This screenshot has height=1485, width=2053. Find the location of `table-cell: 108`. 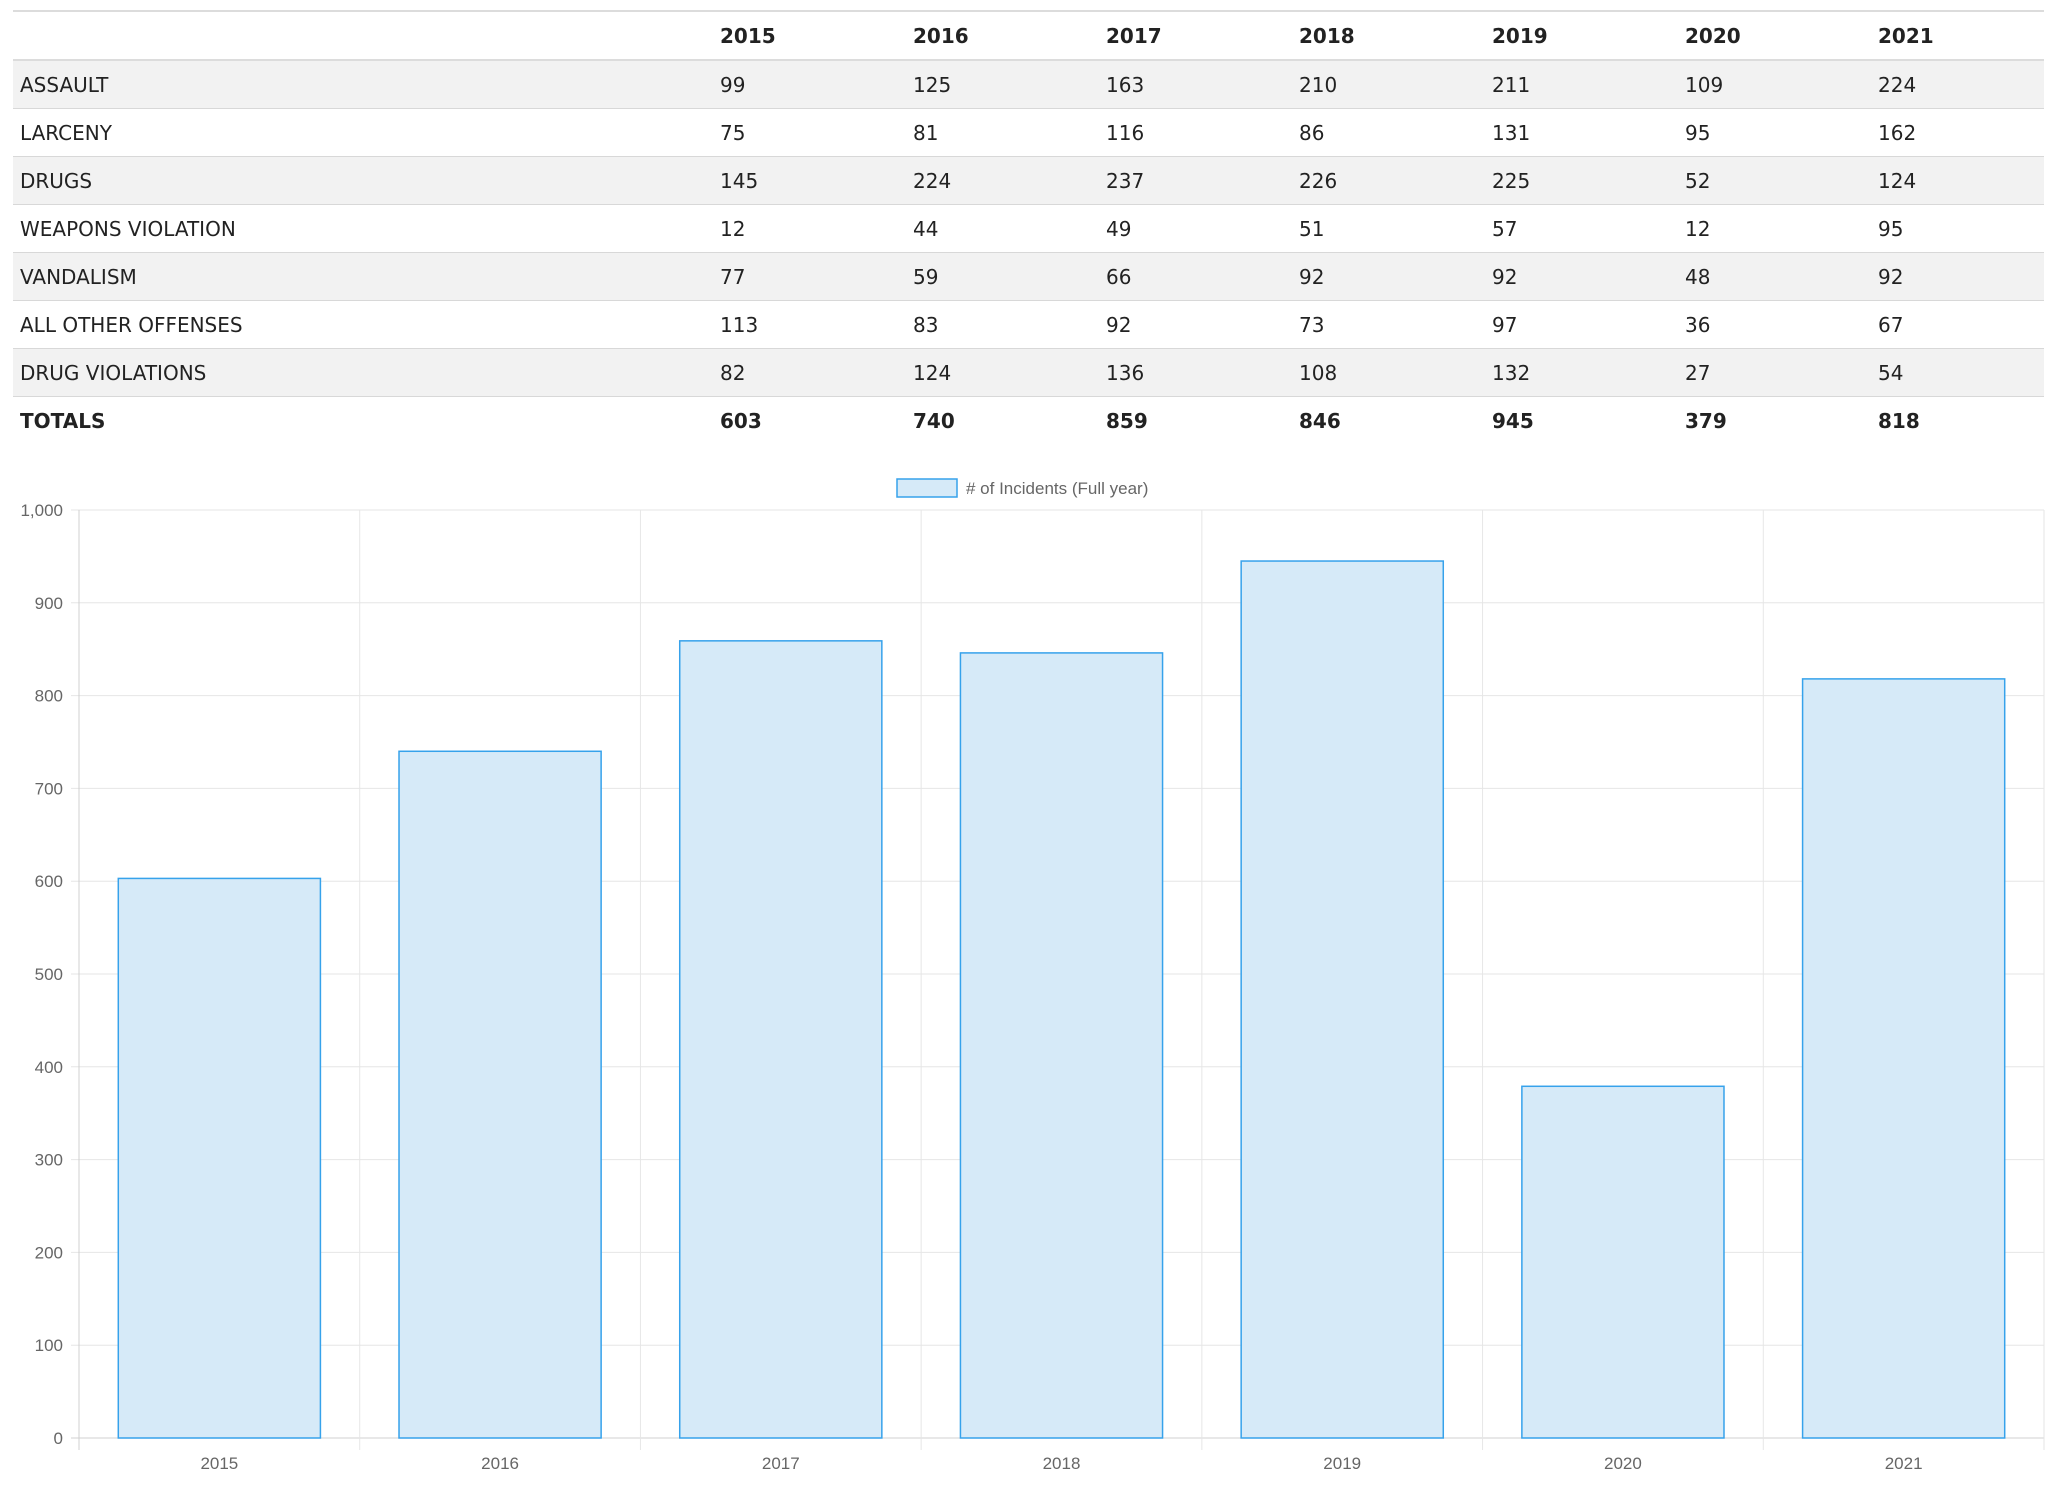

table-cell: 108 is located at coordinates (1388, 372).